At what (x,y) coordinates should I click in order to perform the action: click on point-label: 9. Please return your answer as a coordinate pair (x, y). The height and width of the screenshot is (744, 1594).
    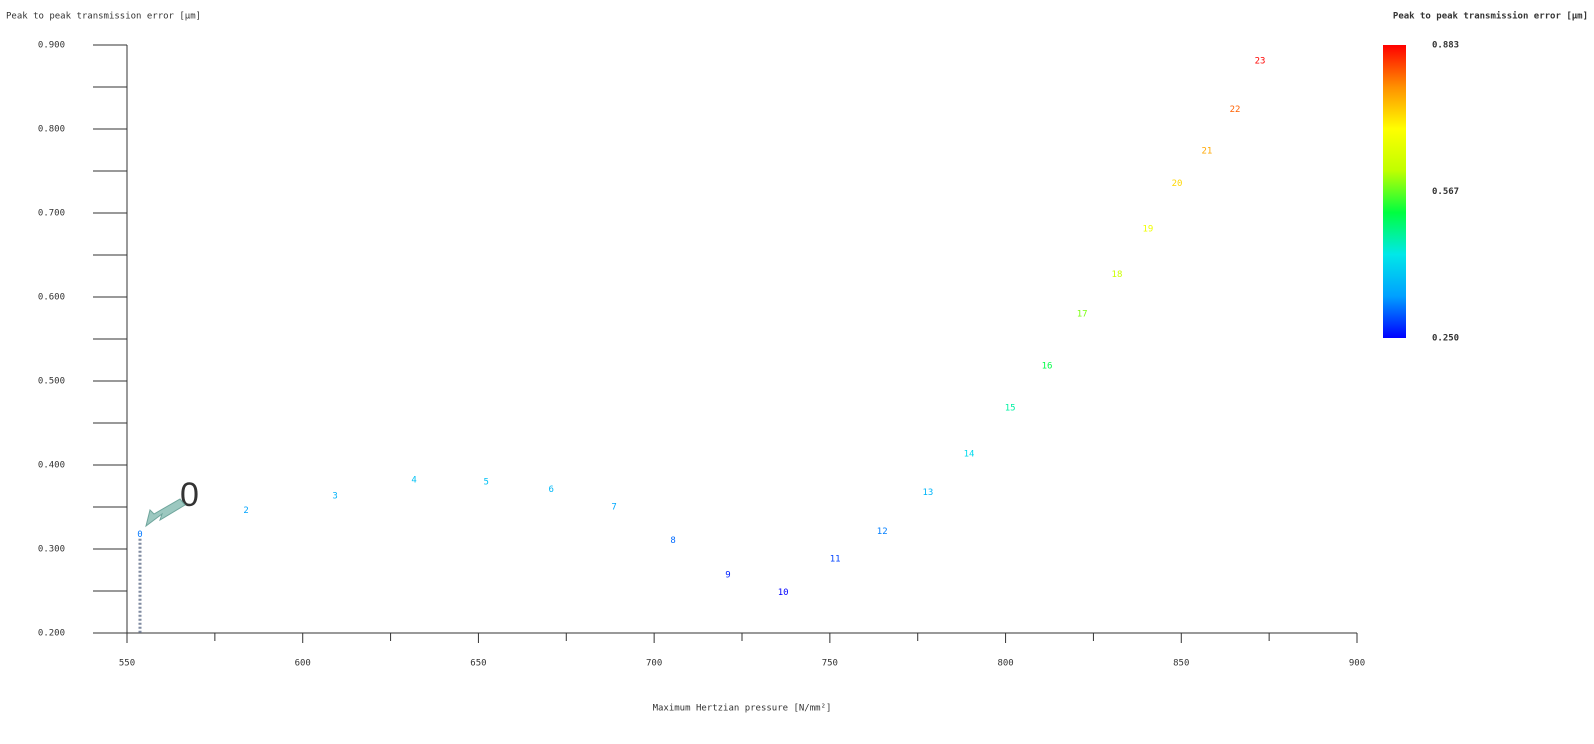
    Looking at the image, I should click on (727, 576).